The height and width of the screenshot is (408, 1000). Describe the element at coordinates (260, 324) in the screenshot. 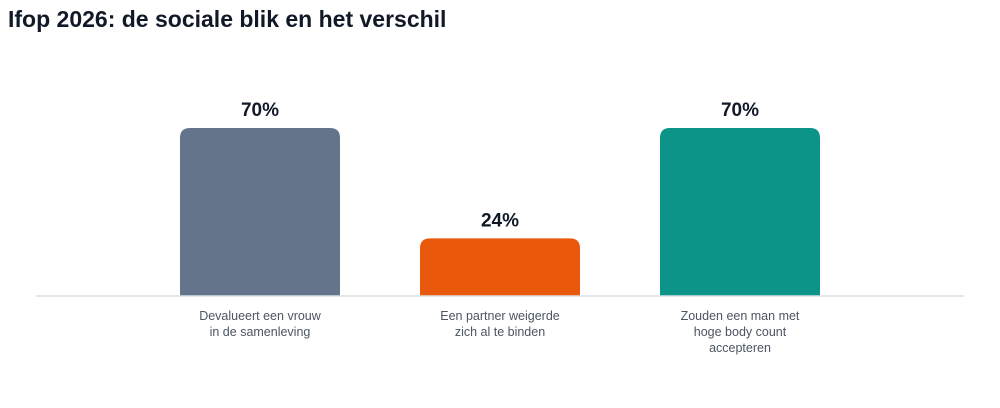

I see `category-label-1: Devalueert een vrouw in de samenleving` at that location.